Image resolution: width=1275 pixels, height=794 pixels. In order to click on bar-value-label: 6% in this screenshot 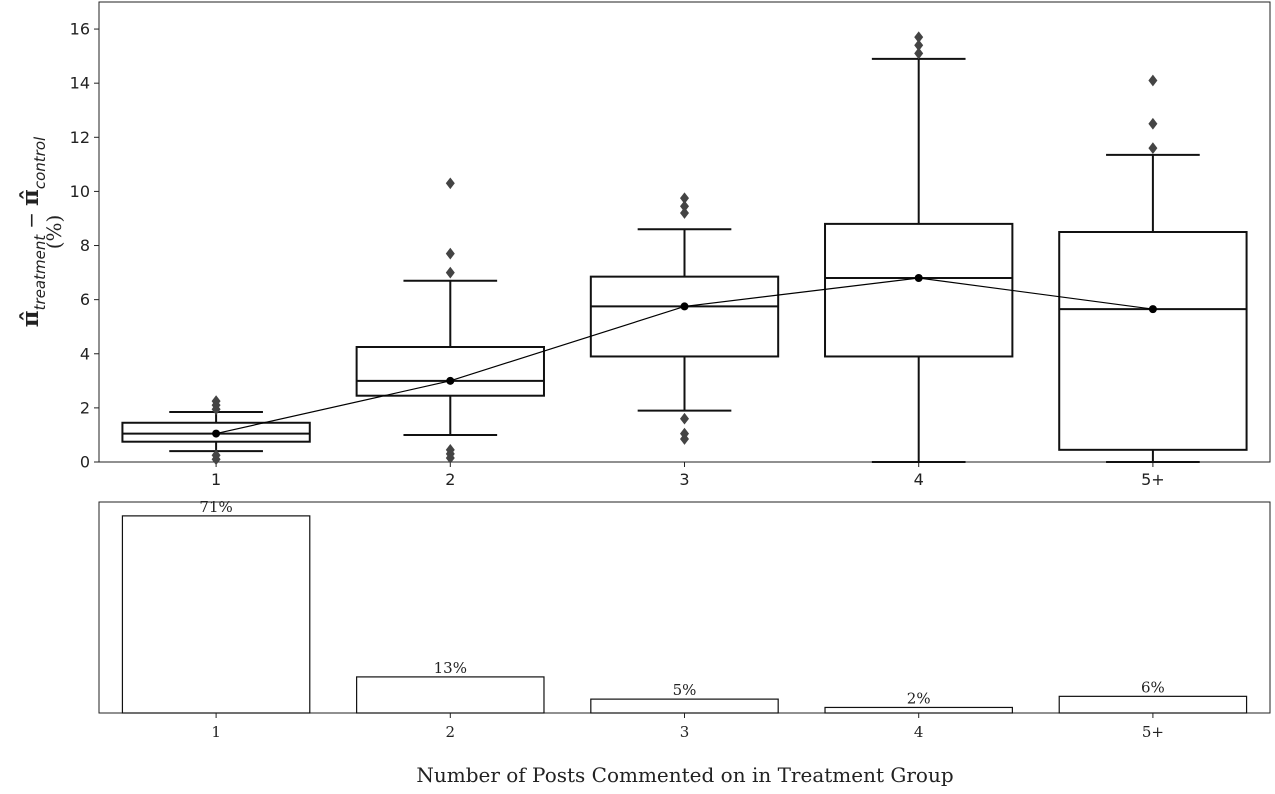, I will do `click(1153, 687)`.